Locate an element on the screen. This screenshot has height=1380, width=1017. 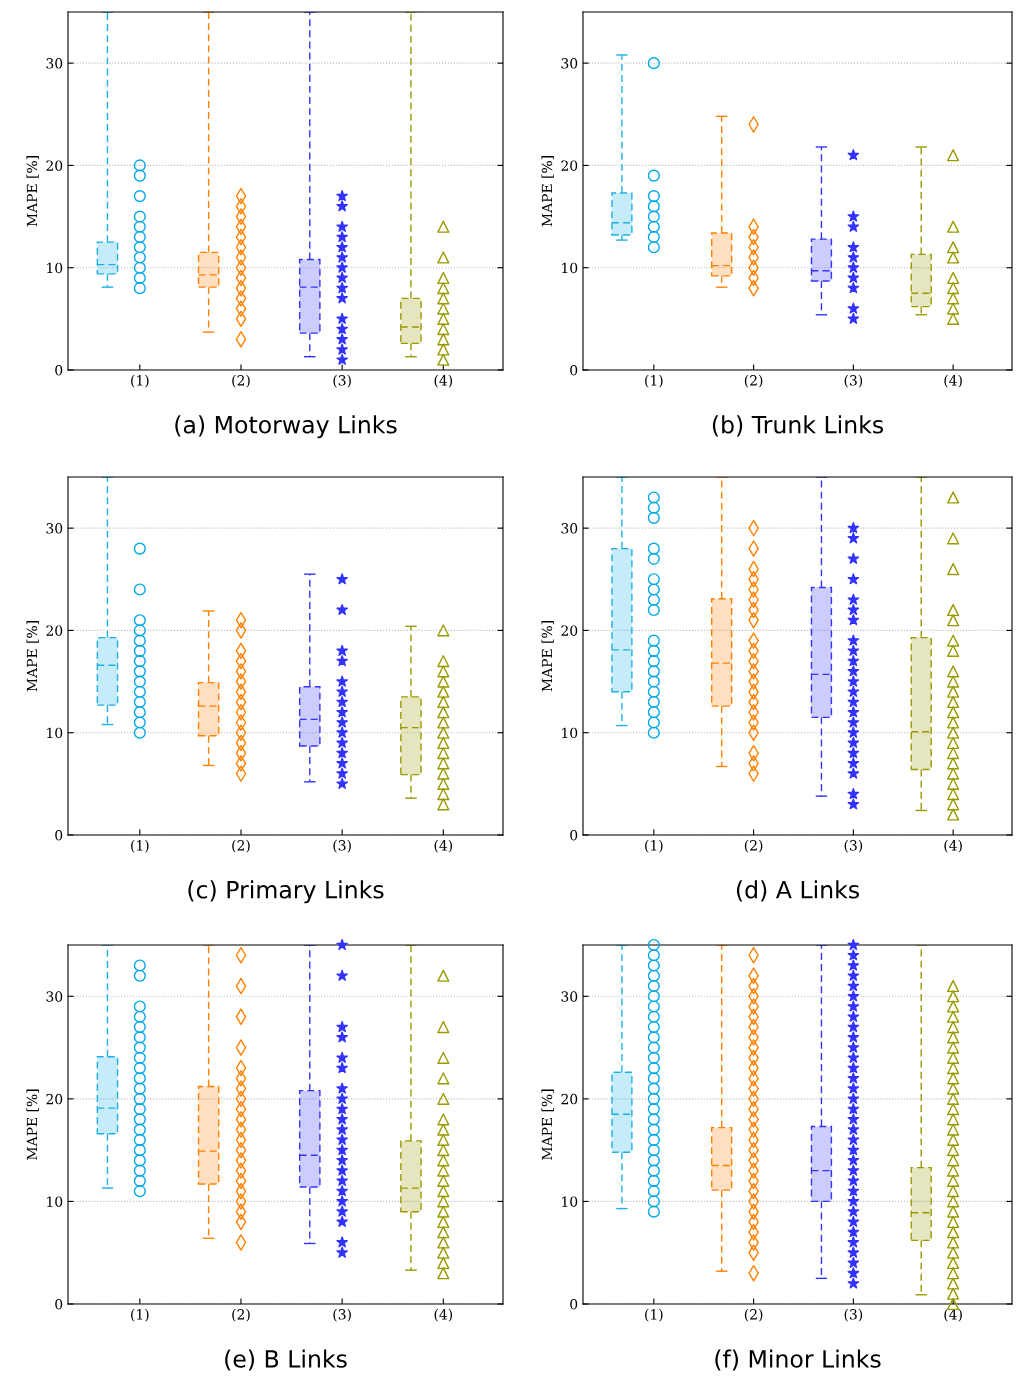
text: (e) B Links is located at coordinates (286, 1360).